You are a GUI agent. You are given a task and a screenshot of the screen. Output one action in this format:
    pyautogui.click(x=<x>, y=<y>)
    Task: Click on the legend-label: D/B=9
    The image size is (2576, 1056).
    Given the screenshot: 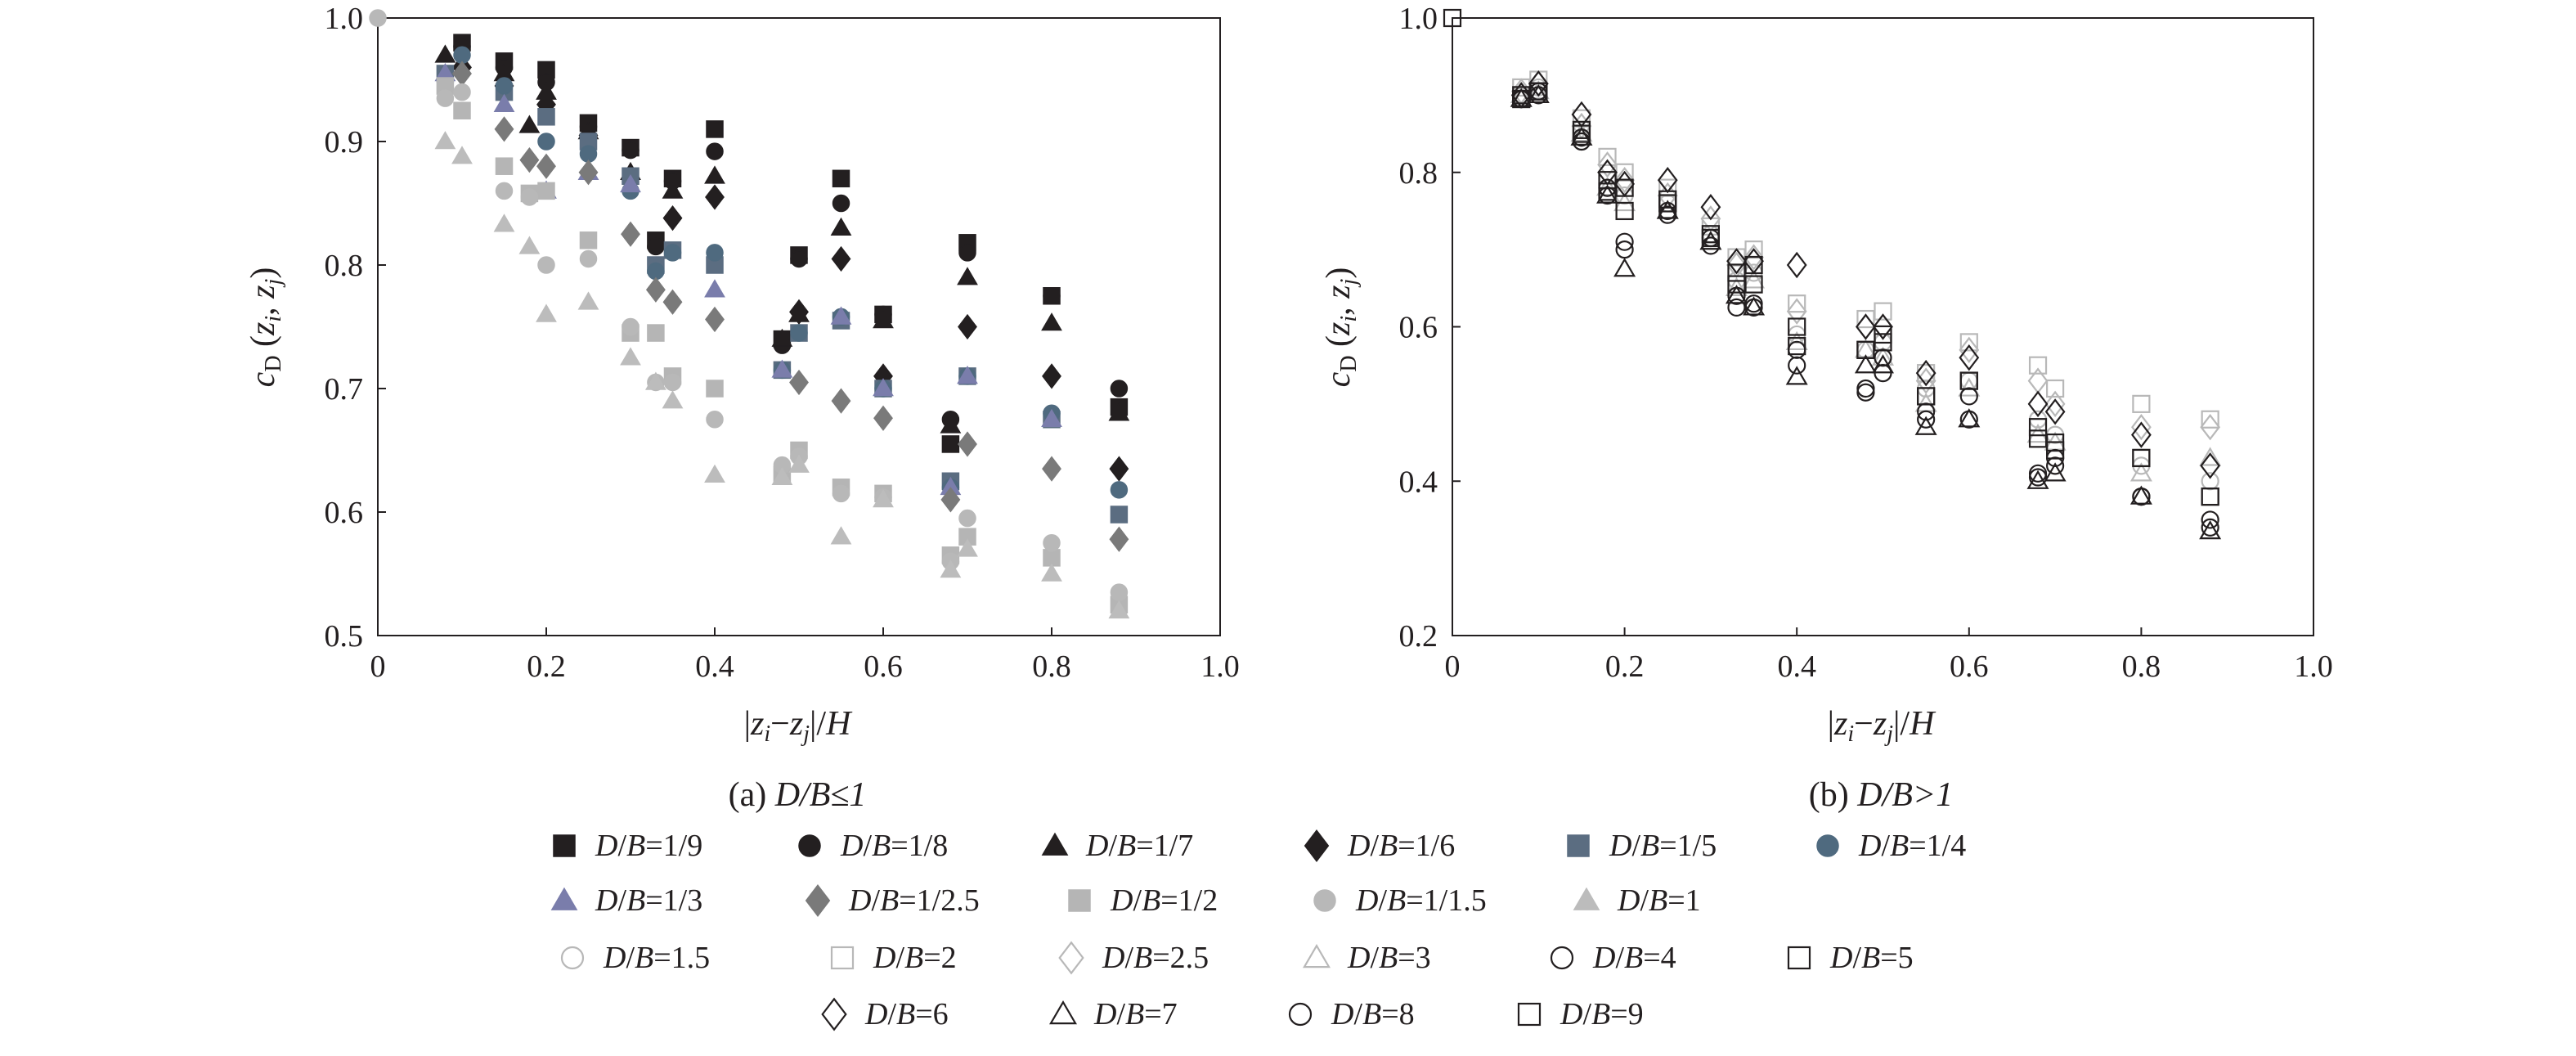 What is the action you would take?
    pyautogui.click(x=1602, y=1014)
    